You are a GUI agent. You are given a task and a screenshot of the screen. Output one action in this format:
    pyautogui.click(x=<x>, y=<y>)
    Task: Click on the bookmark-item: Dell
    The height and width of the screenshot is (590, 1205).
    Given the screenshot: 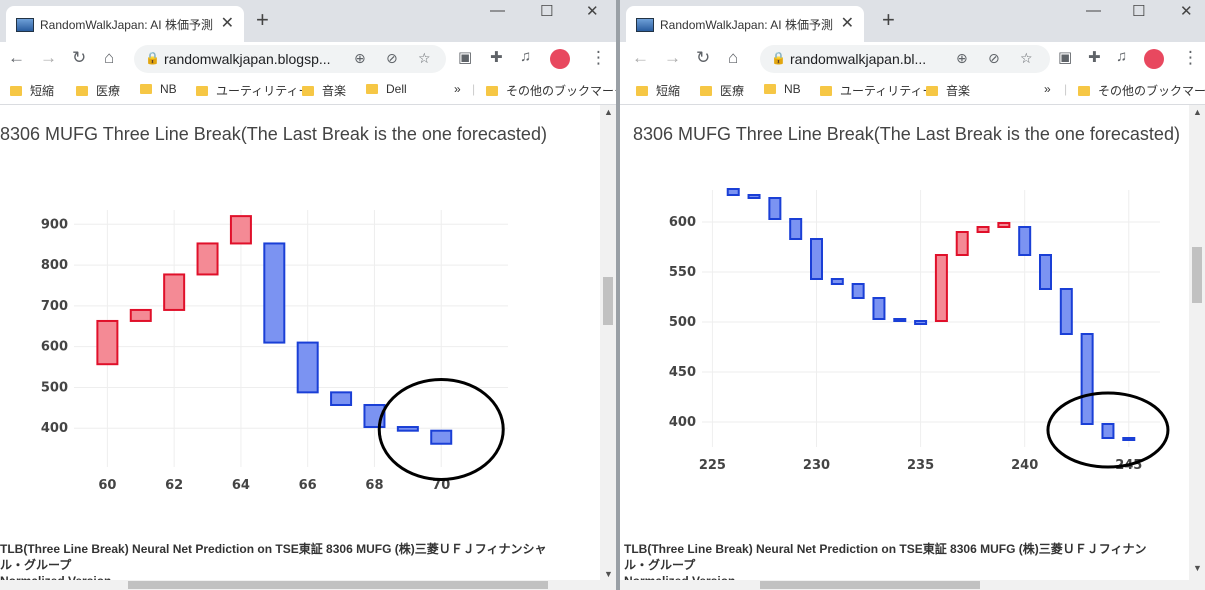 What is the action you would take?
    pyautogui.click(x=386, y=89)
    